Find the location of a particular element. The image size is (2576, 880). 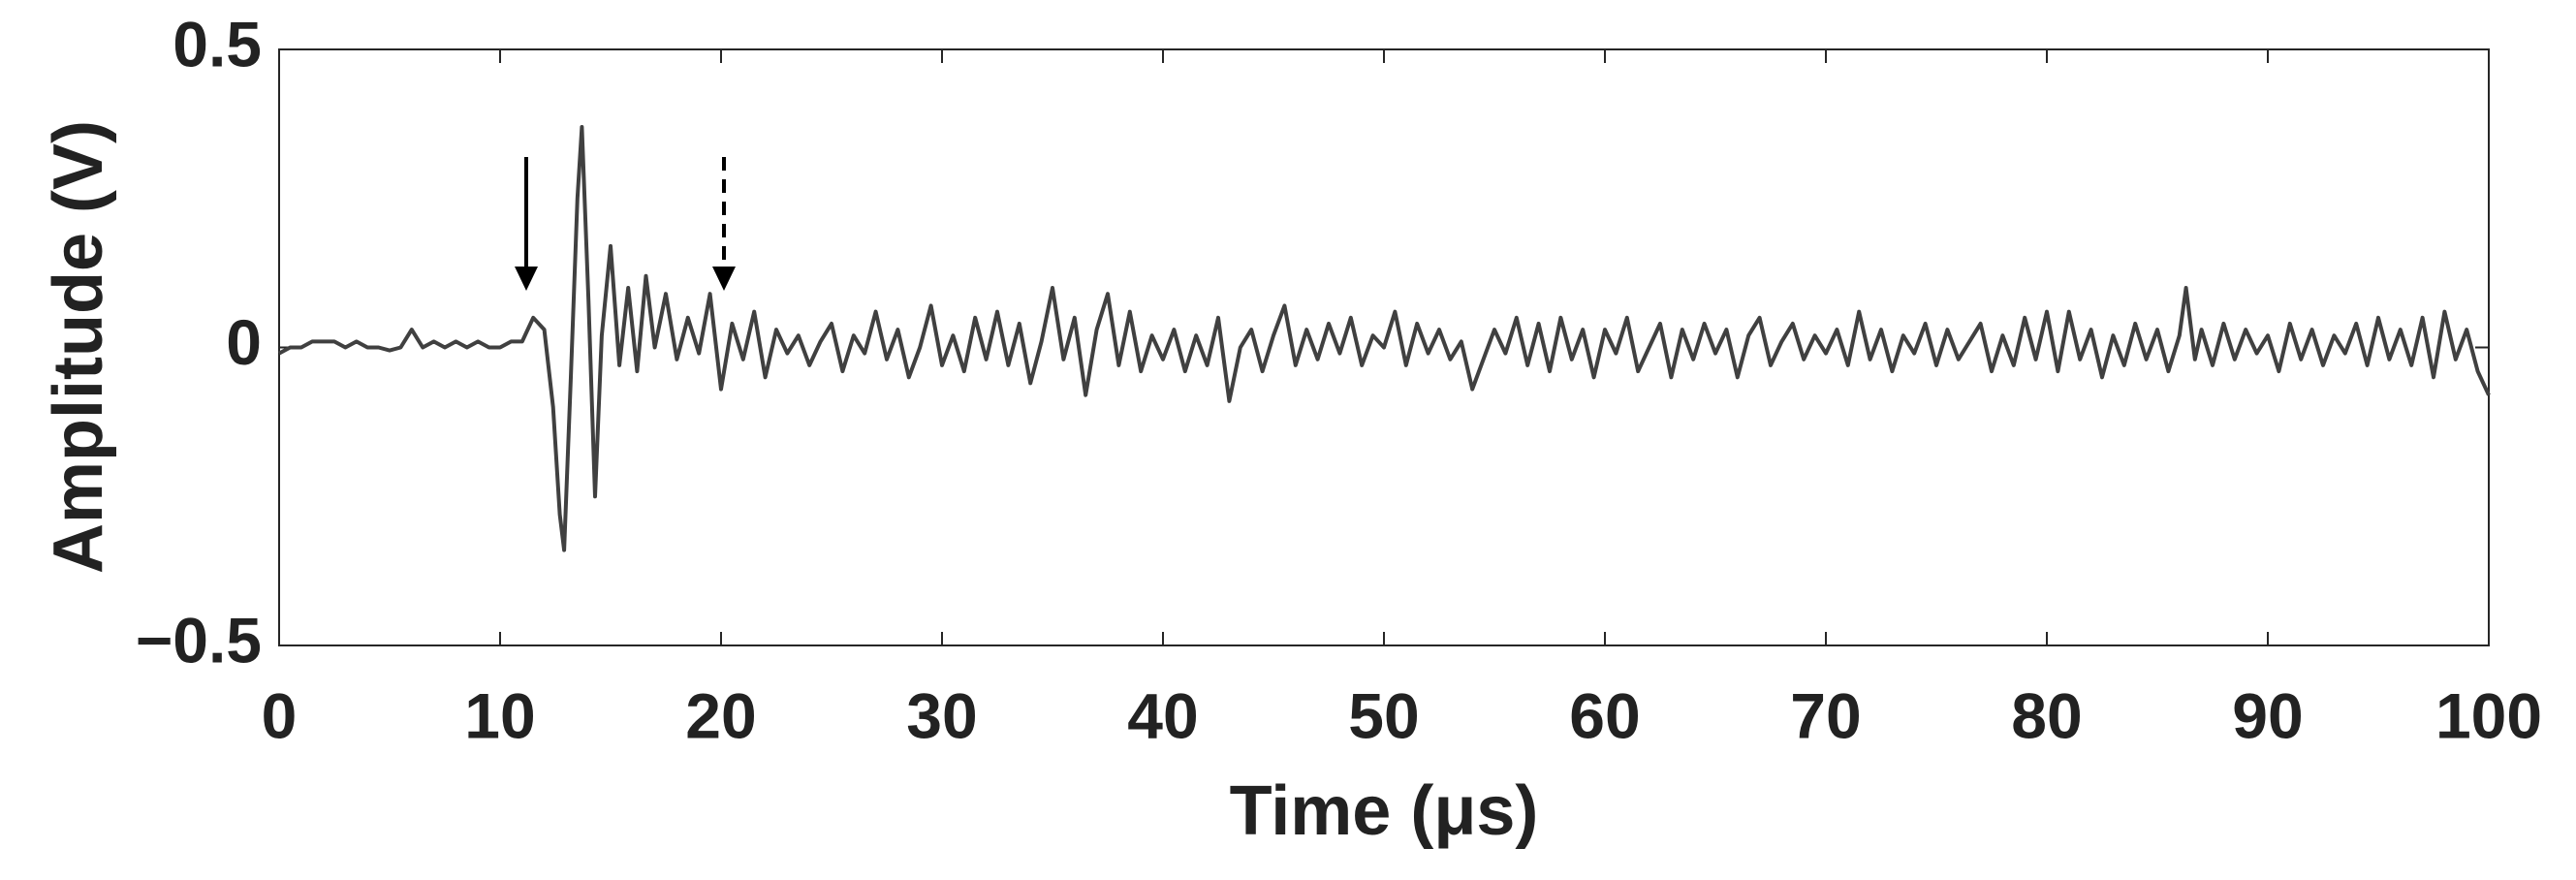

x-tick-label: 50 is located at coordinates (1383, 715).